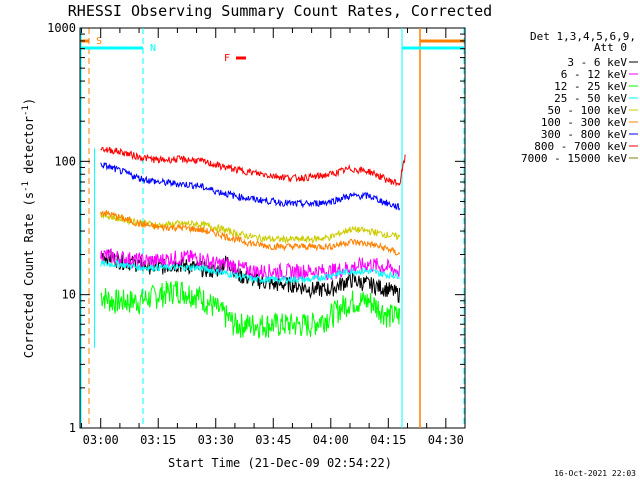 The height and width of the screenshot is (480, 640). Describe the element at coordinates (580, 146) in the screenshot. I see `legend-entry-label-7: 800 - 7000 keV` at that location.